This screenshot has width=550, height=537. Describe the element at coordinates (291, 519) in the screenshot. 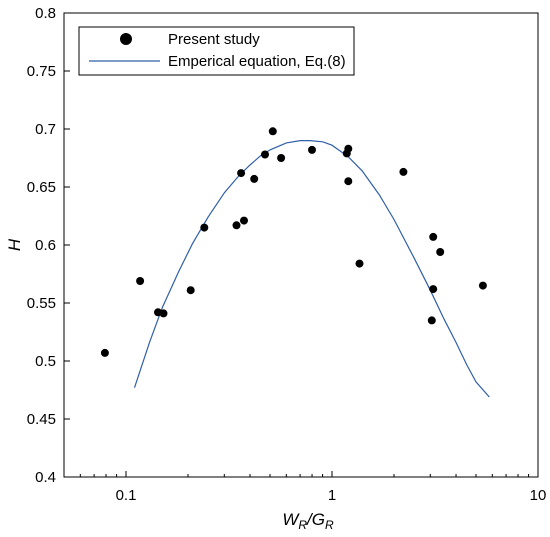

I see `x-axis-title-w: W` at that location.